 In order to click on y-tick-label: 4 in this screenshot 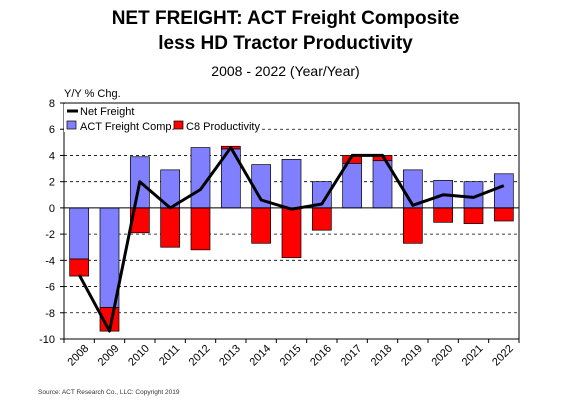, I will do `click(52, 156)`.